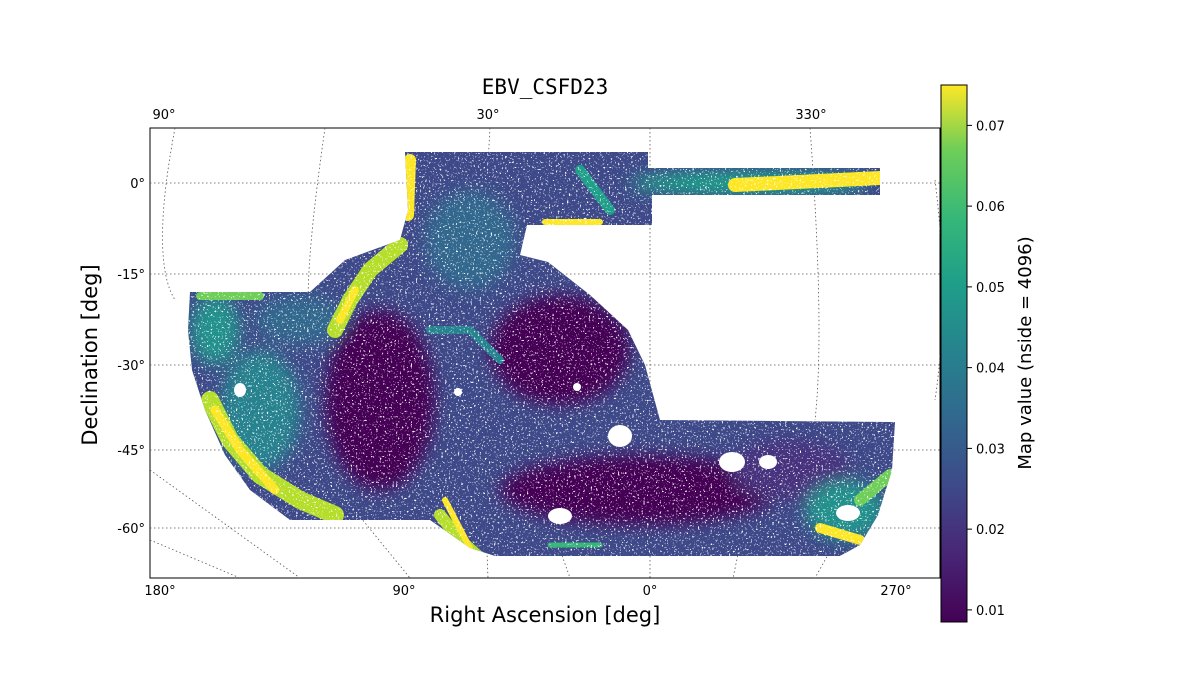 The height and width of the screenshot is (700, 1200). What do you see at coordinates (131, 366) in the screenshot?
I see `y-tick-label: -30°` at bounding box center [131, 366].